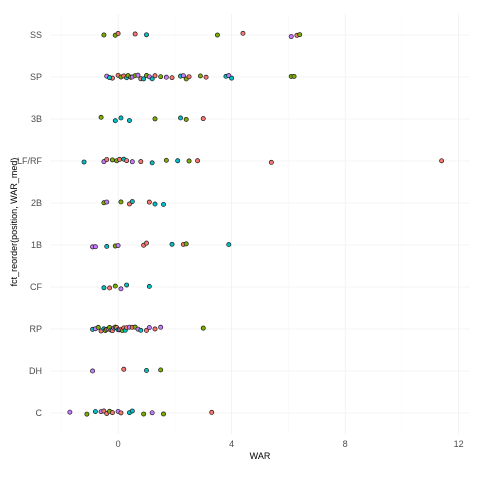 This screenshot has width=480, height=480. Describe the element at coordinates (36, 203) in the screenshot. I see `y-tick-label-2b: 2B` at that location.